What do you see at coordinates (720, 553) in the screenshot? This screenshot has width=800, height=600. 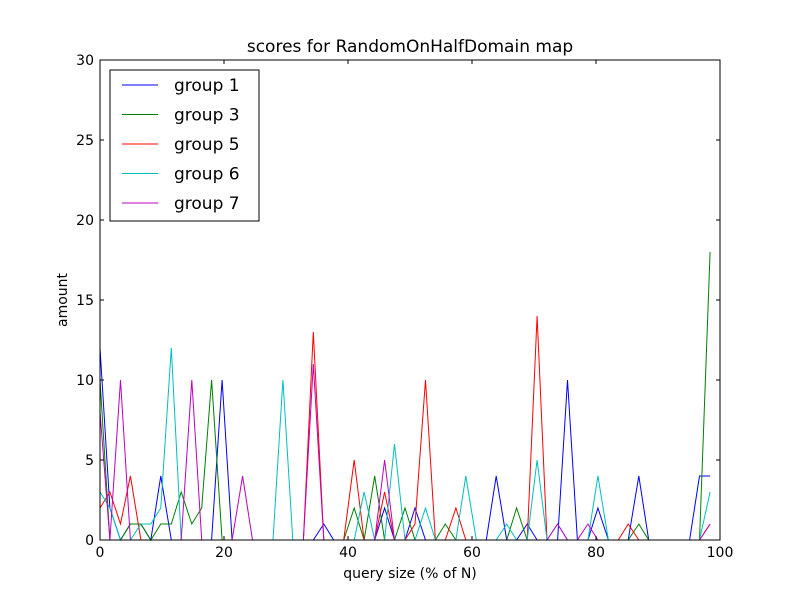 I see `x-tick-label: 100` at bounding box center [720, 553].